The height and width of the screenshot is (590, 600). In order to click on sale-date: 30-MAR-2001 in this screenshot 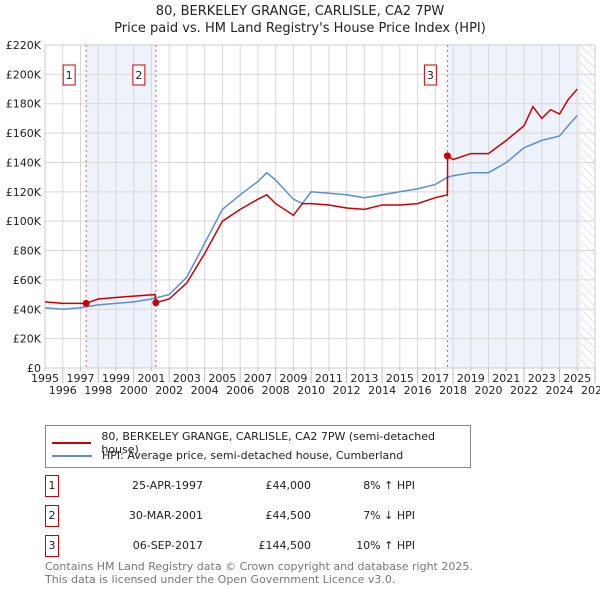, I will do `click(165, 515)`.